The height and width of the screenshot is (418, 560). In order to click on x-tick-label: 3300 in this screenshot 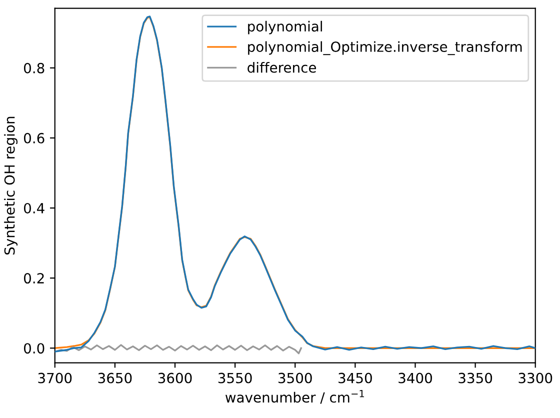, I will do `click(535, 378)`.